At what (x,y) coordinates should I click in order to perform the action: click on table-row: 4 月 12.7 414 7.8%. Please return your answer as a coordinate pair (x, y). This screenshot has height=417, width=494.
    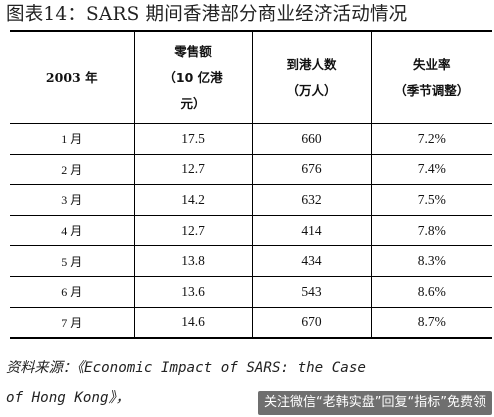
    Looking at the image, I should click on (251, 230).